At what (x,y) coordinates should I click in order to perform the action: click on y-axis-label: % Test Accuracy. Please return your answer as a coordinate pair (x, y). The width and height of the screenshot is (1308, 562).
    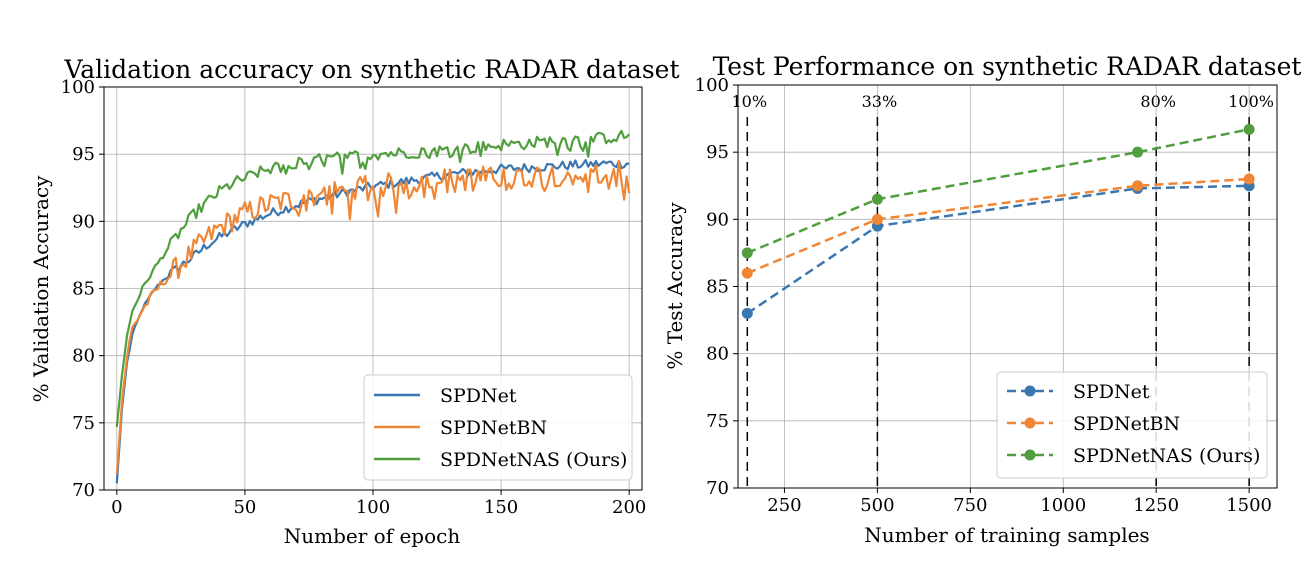
    Looking at the image, I should click on (675, 286).